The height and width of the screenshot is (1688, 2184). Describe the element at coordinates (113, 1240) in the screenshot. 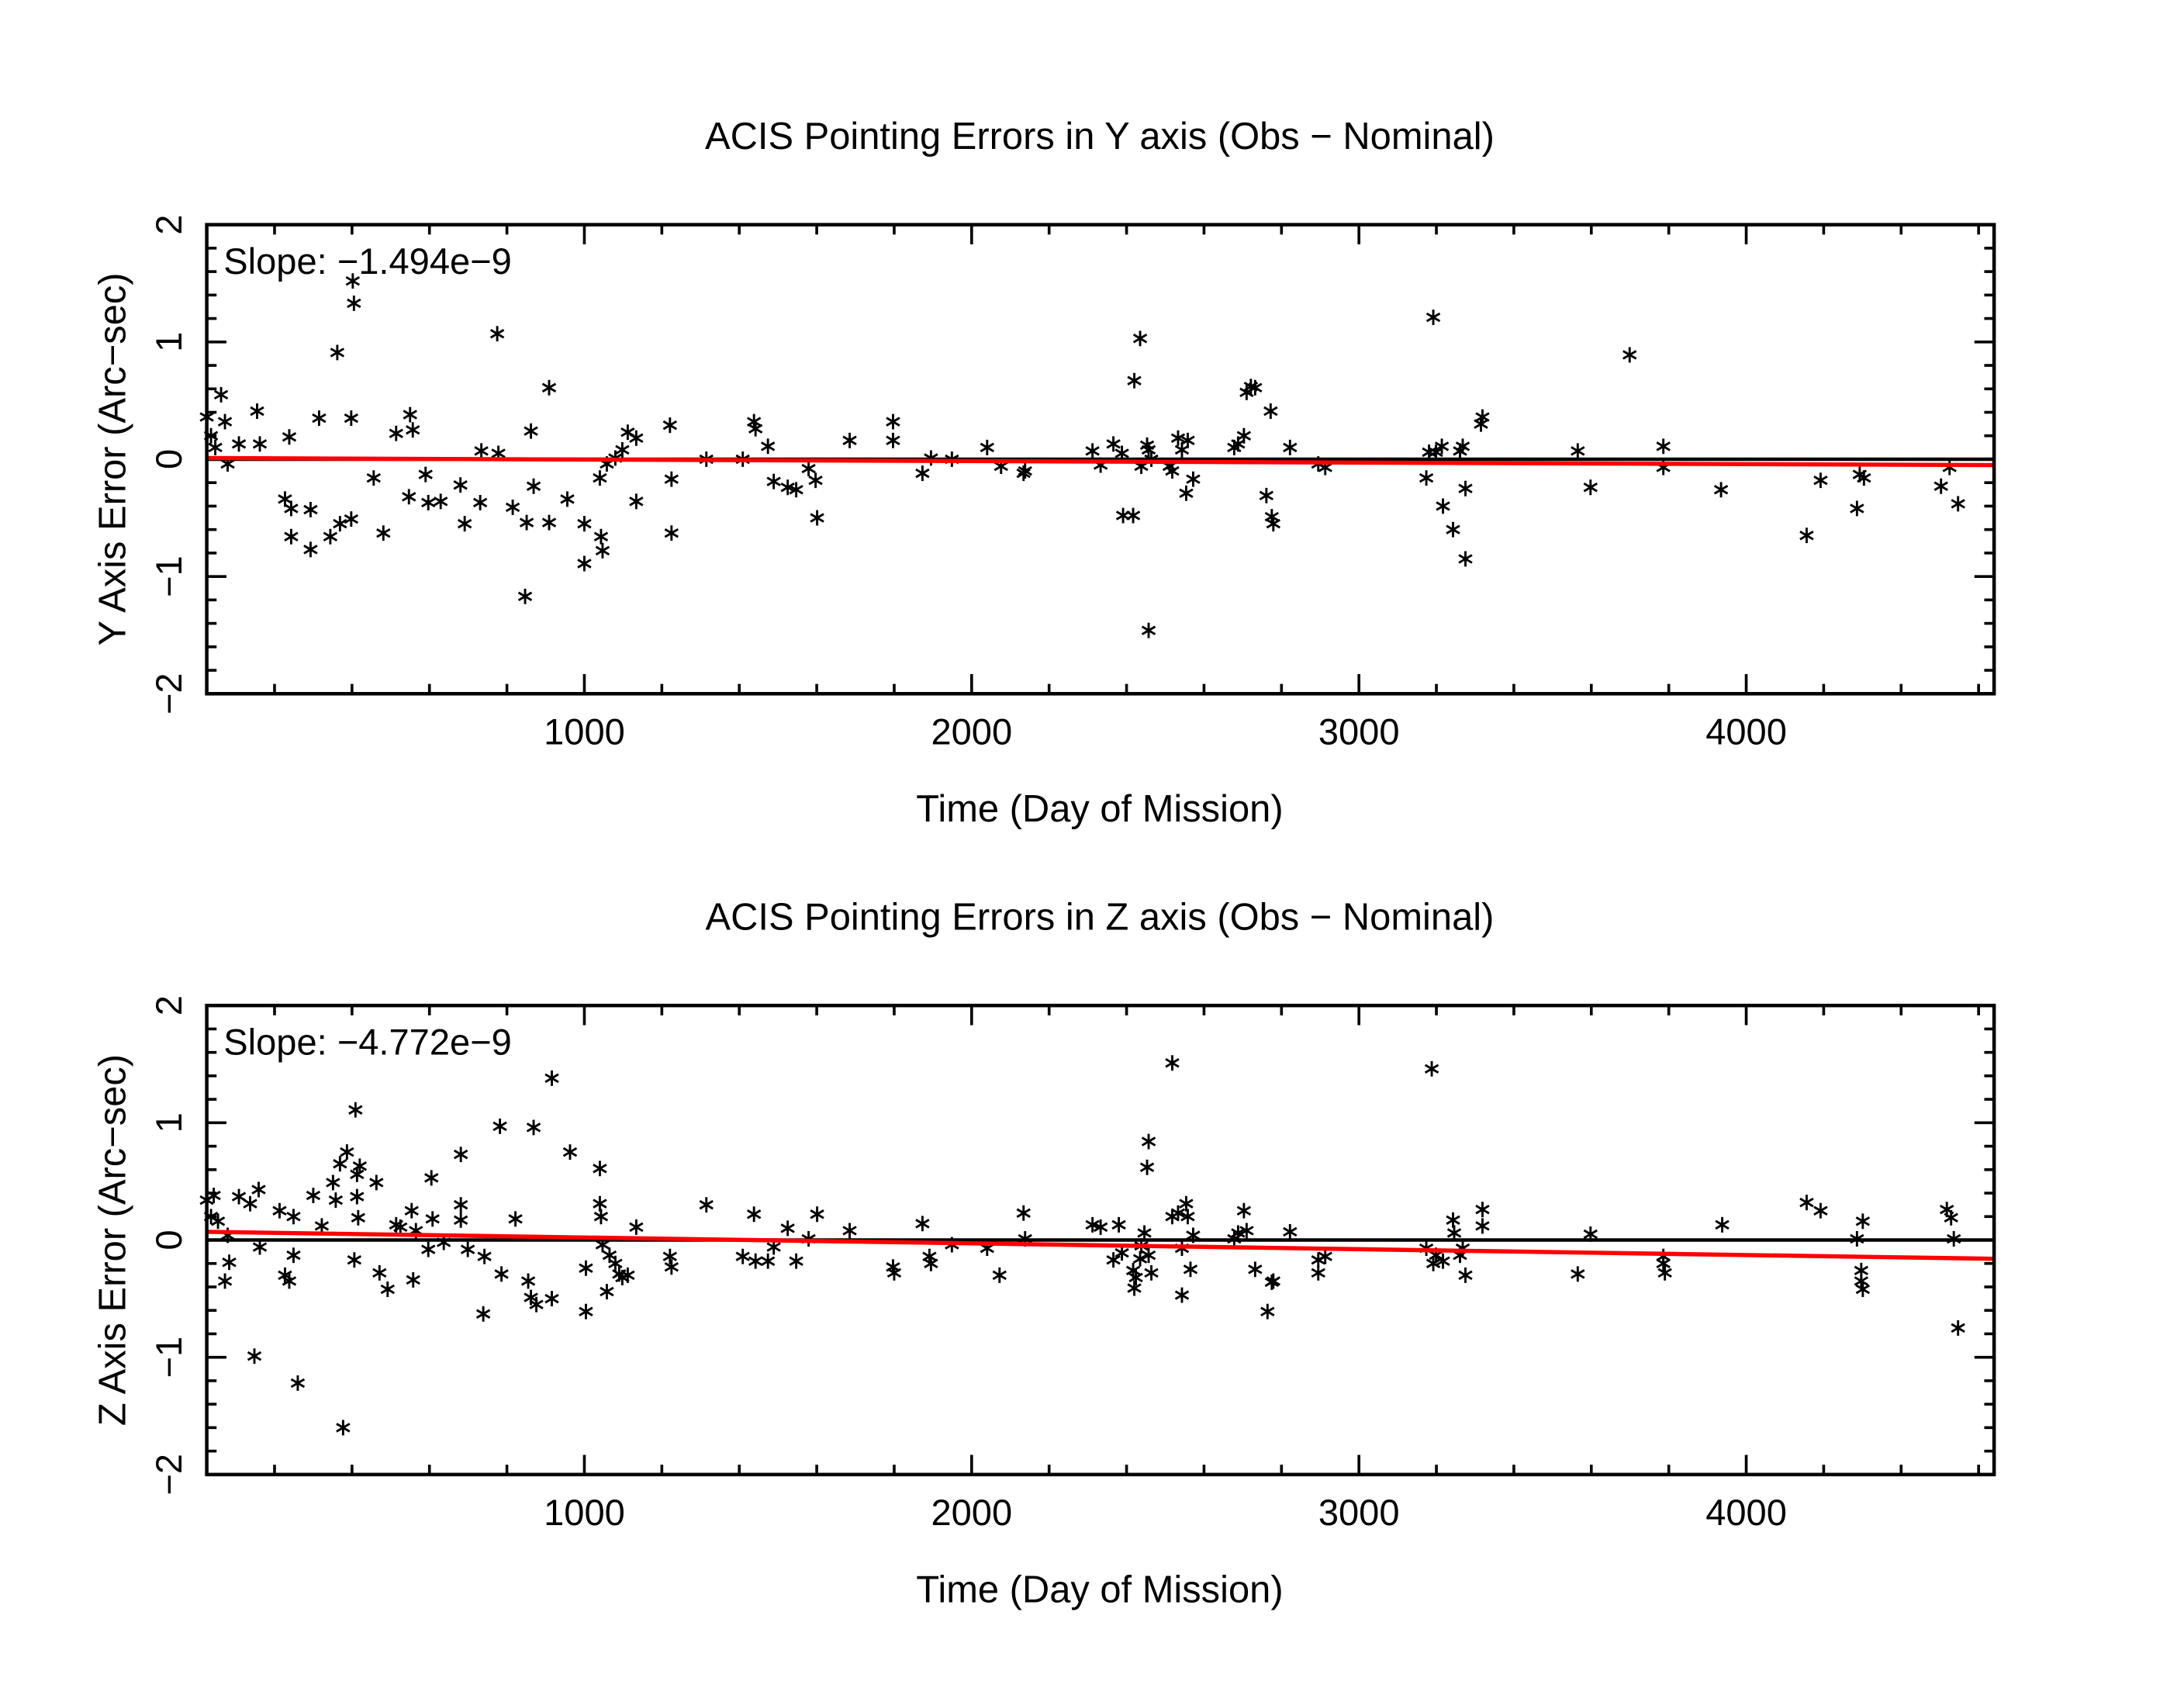

I see `y-axis-label: Z Axis Error (Arc−sec)` at that location.